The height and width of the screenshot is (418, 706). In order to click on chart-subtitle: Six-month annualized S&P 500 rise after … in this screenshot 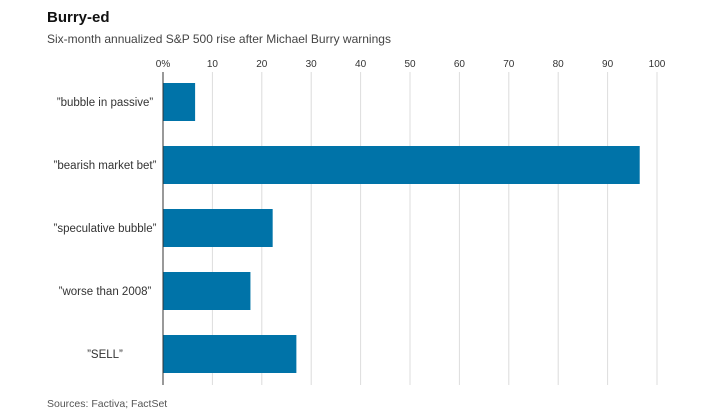, I will do `click(219, 39)`.